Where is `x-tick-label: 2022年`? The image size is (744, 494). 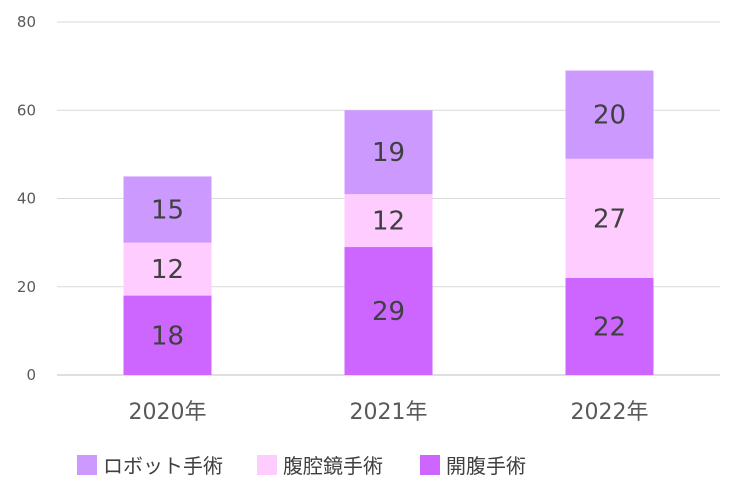
x-tick-label: 2022年 is located at coordinates (610, 412).